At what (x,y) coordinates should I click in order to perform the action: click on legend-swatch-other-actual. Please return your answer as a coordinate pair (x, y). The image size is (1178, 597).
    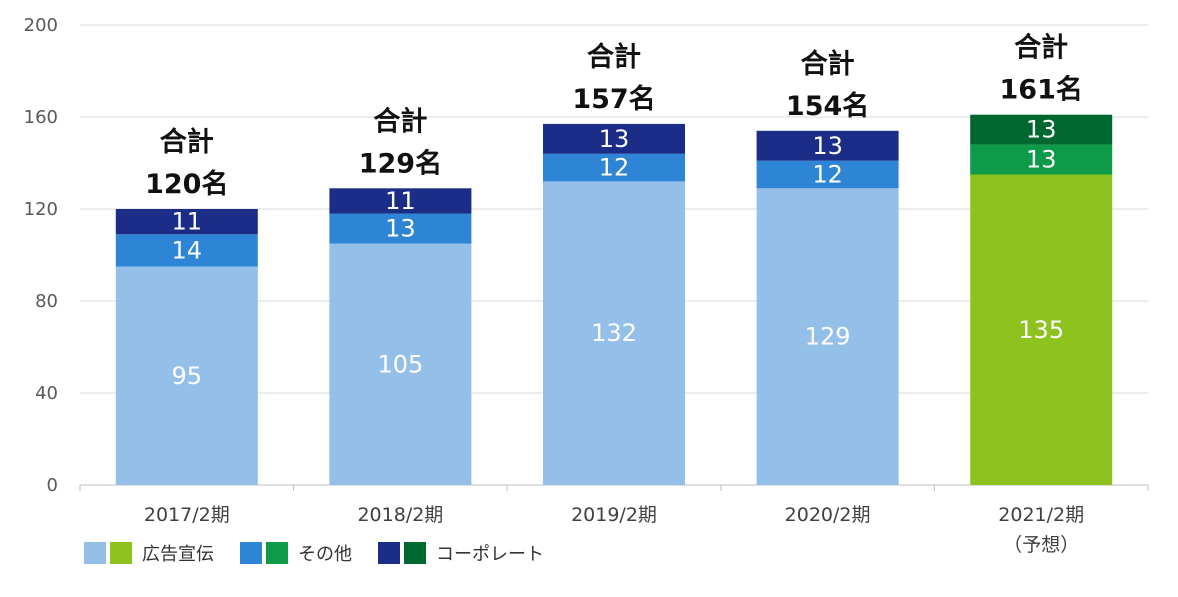
    Looking at the image, I should click on (251, 553).